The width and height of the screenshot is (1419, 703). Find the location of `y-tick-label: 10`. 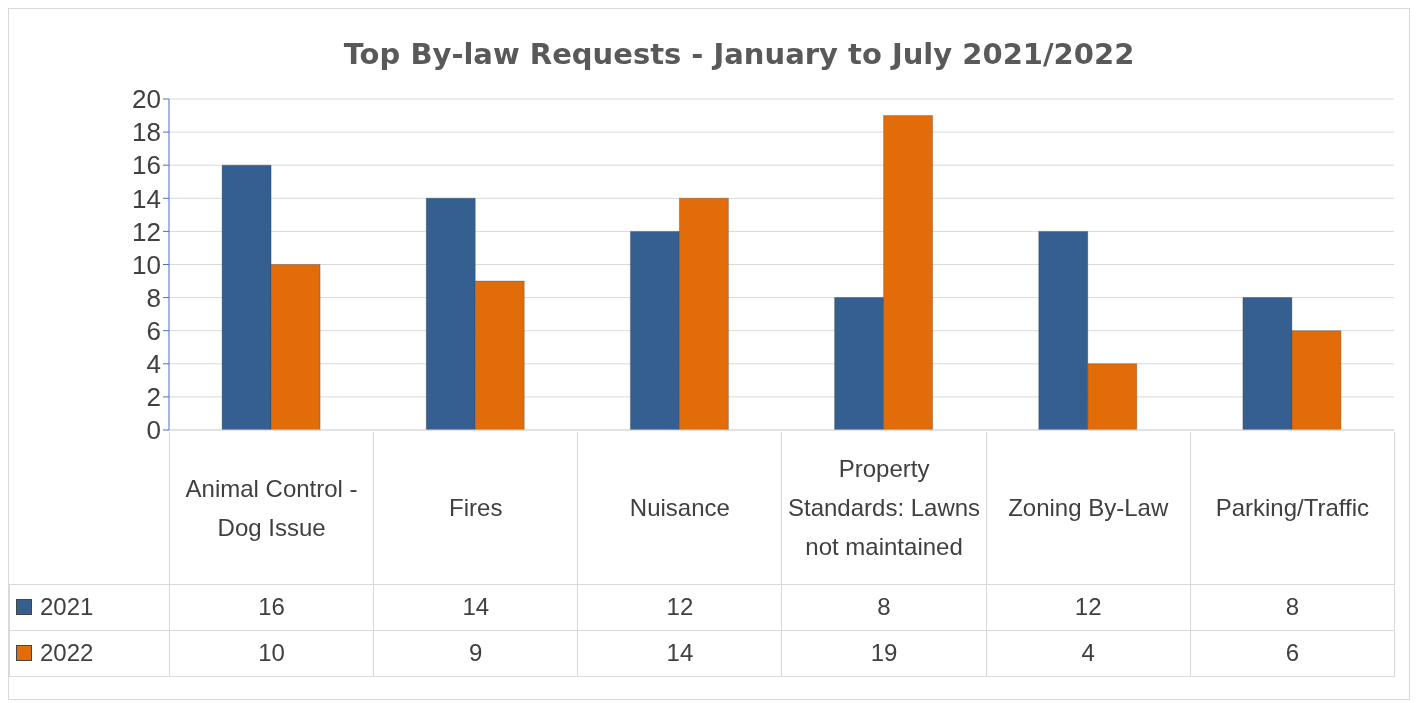

y-tick-label: 10 is located at coordinates (146, 264).